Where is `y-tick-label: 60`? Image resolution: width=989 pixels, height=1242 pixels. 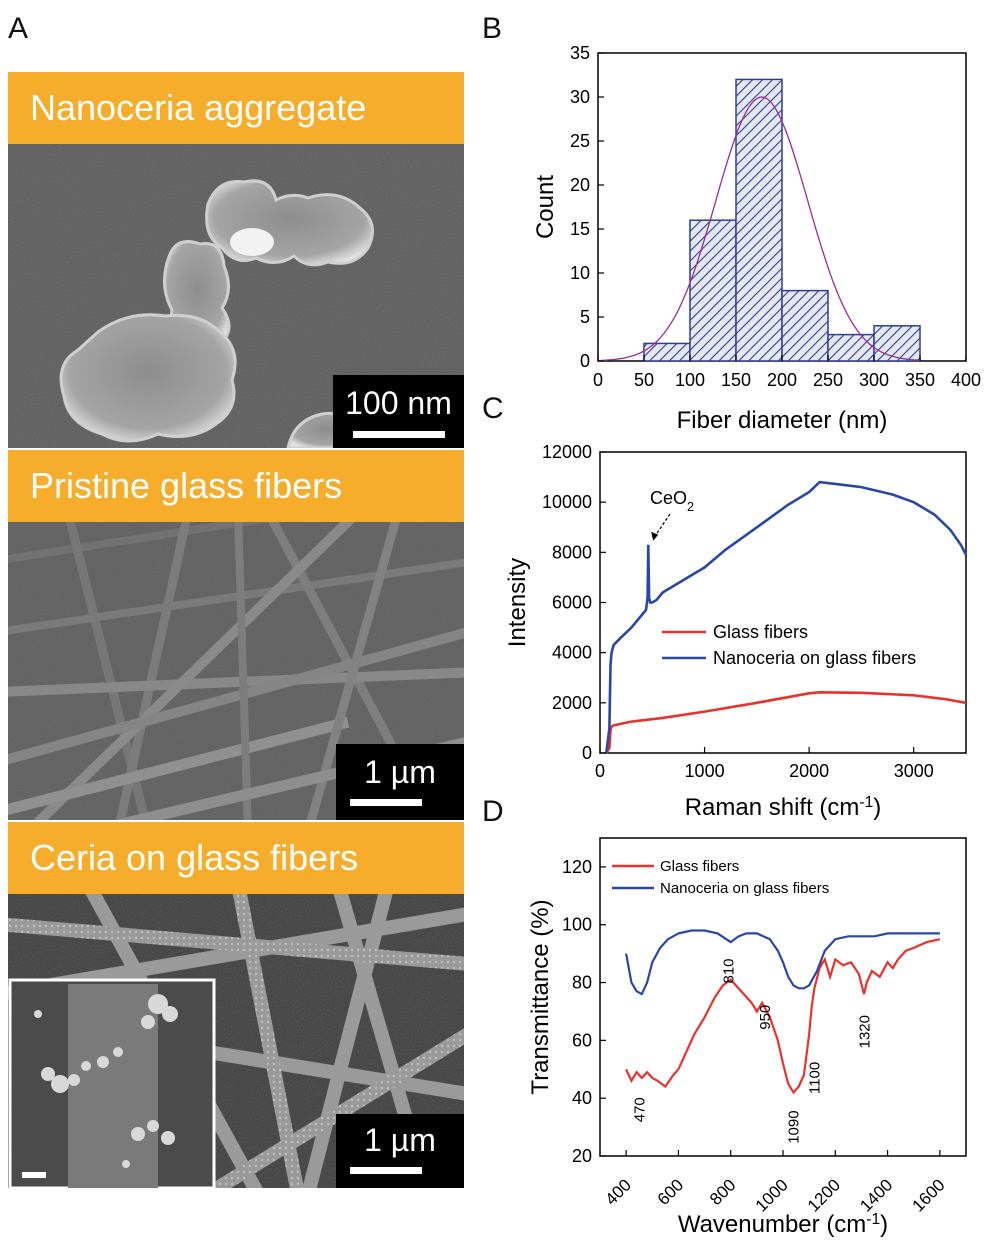 y-tick-label: 60 is located at coordinates (582, 1040).